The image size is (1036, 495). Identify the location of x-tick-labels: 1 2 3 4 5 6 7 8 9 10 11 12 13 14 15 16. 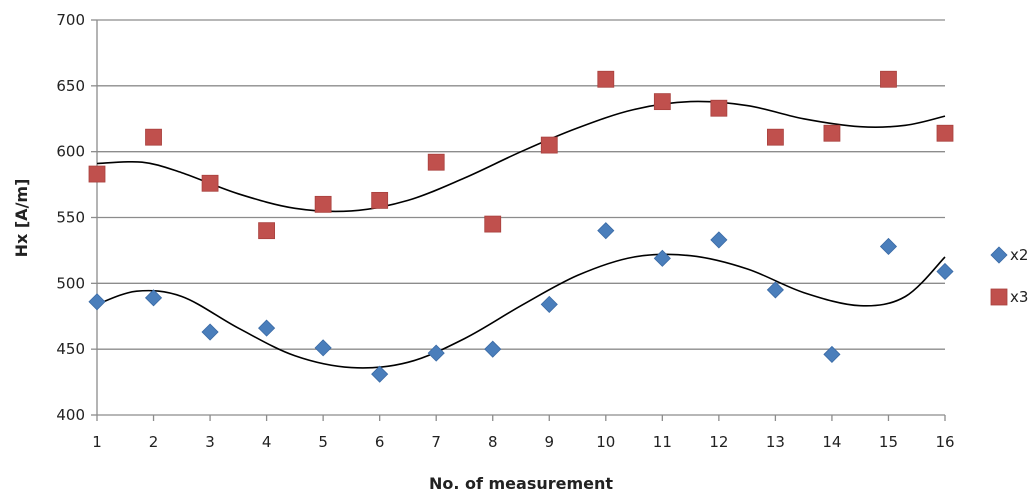
(523, 442).